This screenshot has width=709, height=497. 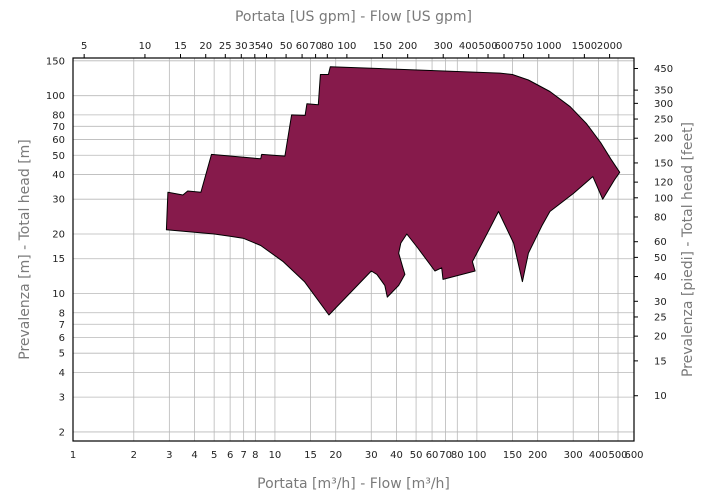 I want to click on y-tick-label-right: 15, so click(x=660, y=361).